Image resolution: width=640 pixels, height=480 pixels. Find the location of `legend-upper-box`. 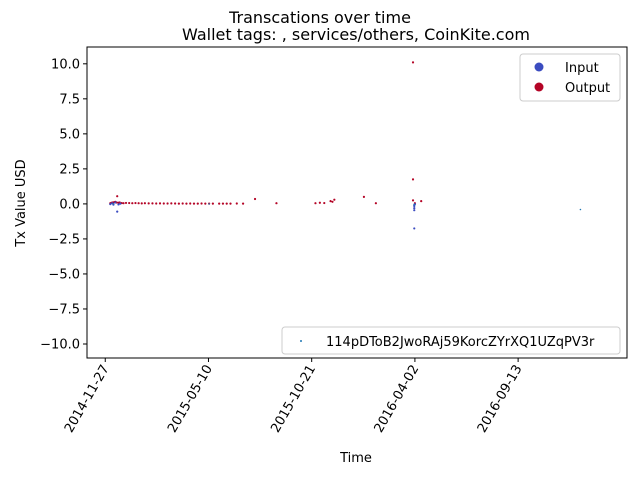

legend-upper-box is located at coordinates (570, 77).